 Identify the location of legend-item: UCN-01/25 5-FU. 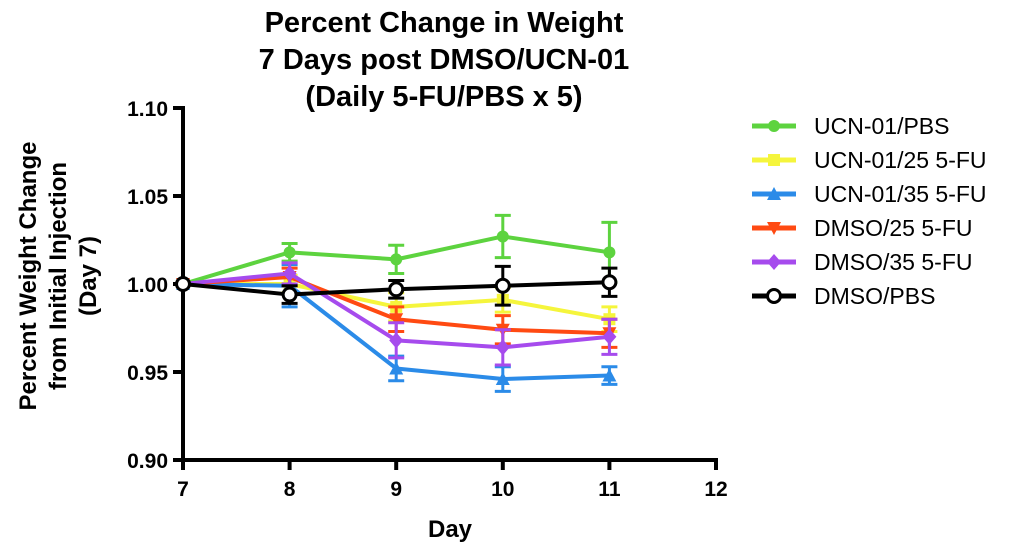
(869, 160).